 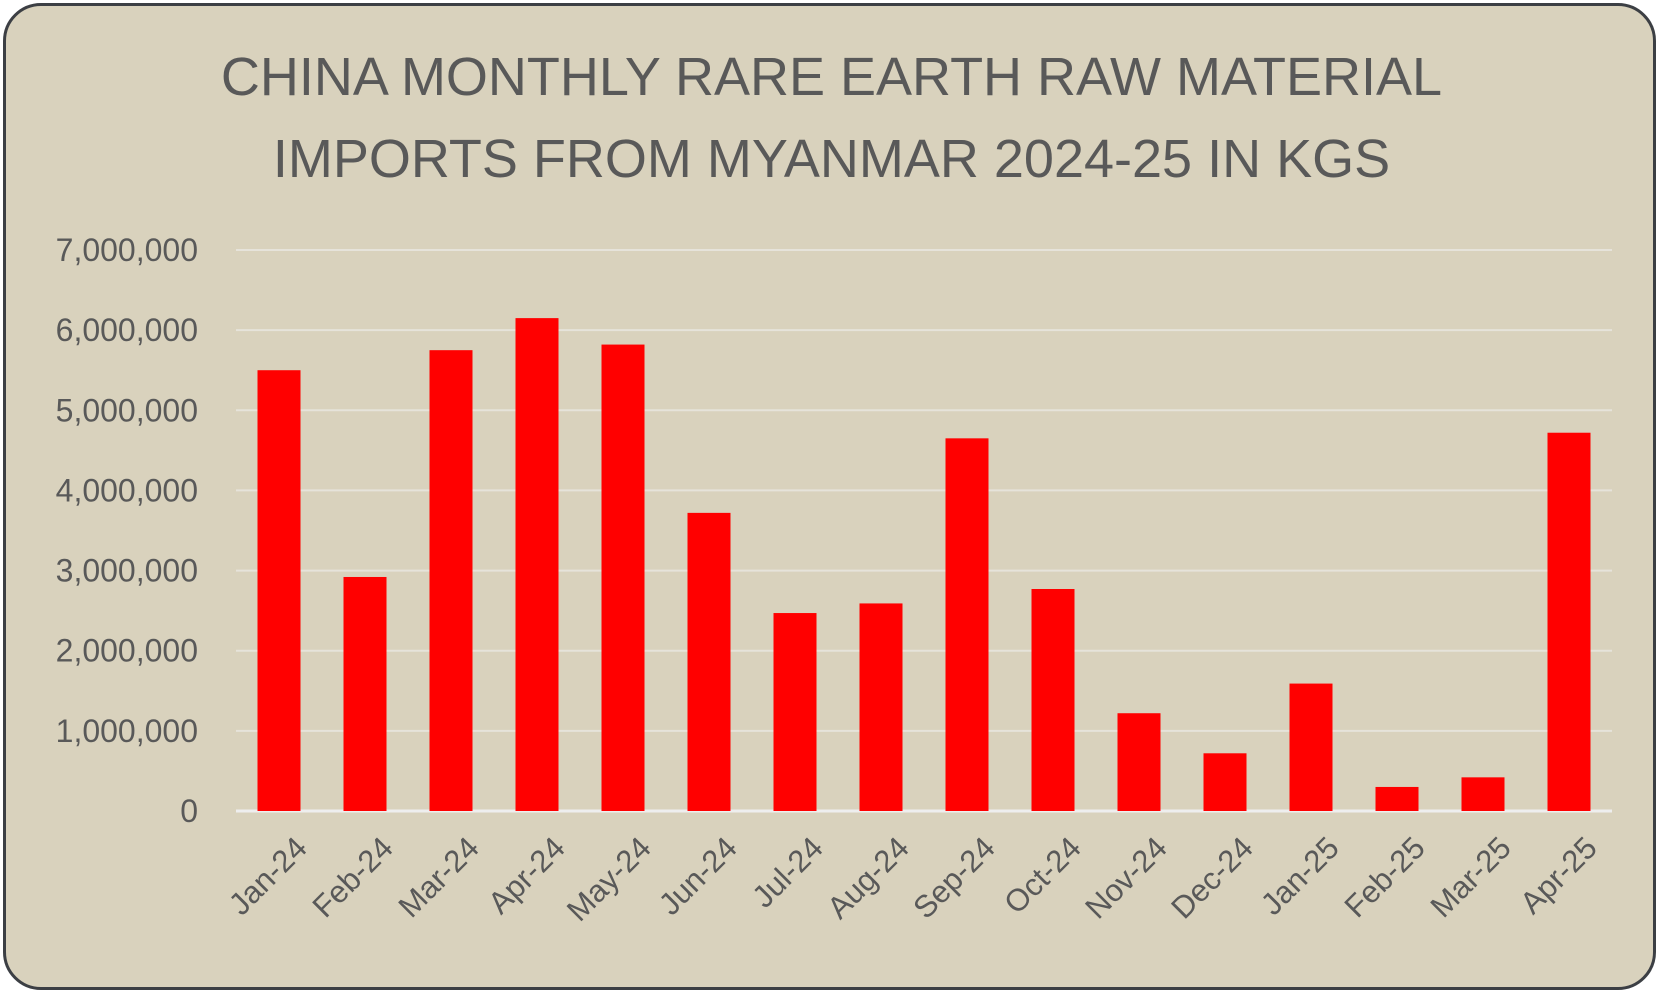 What do you see at coordinates (831, 159) in the screenshot?
I see `chart-title-line-2: IMPORTS FROM MYANMAR 2024-25 IN KGS` at bounding box center [831, 159].